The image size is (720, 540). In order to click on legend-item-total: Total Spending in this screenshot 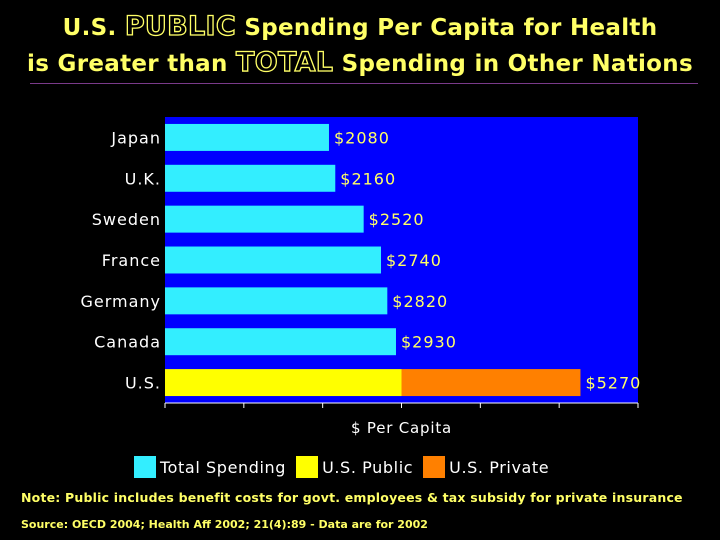, I will do `click(210, 467)`.